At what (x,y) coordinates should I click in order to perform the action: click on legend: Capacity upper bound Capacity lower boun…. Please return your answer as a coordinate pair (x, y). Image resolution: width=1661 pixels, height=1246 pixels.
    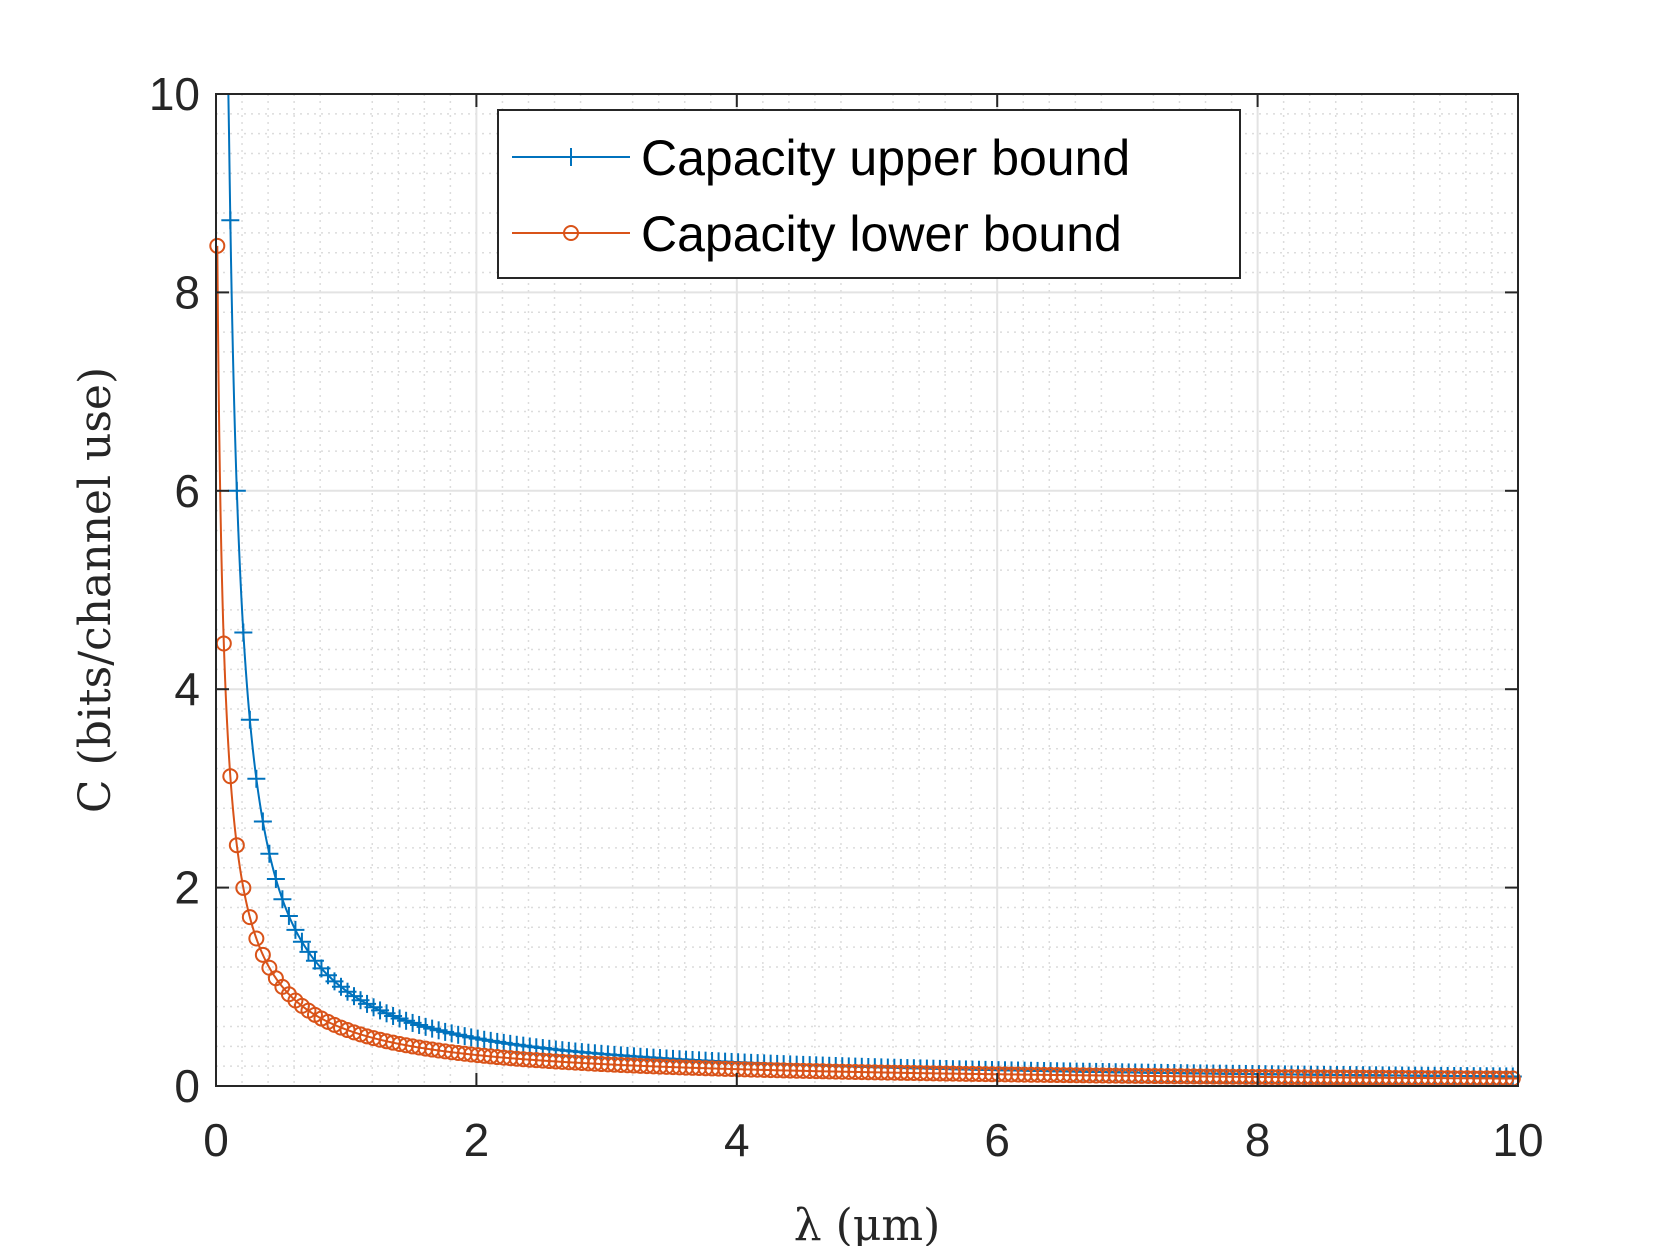
    Looking at the image, I should click on (869, 194).